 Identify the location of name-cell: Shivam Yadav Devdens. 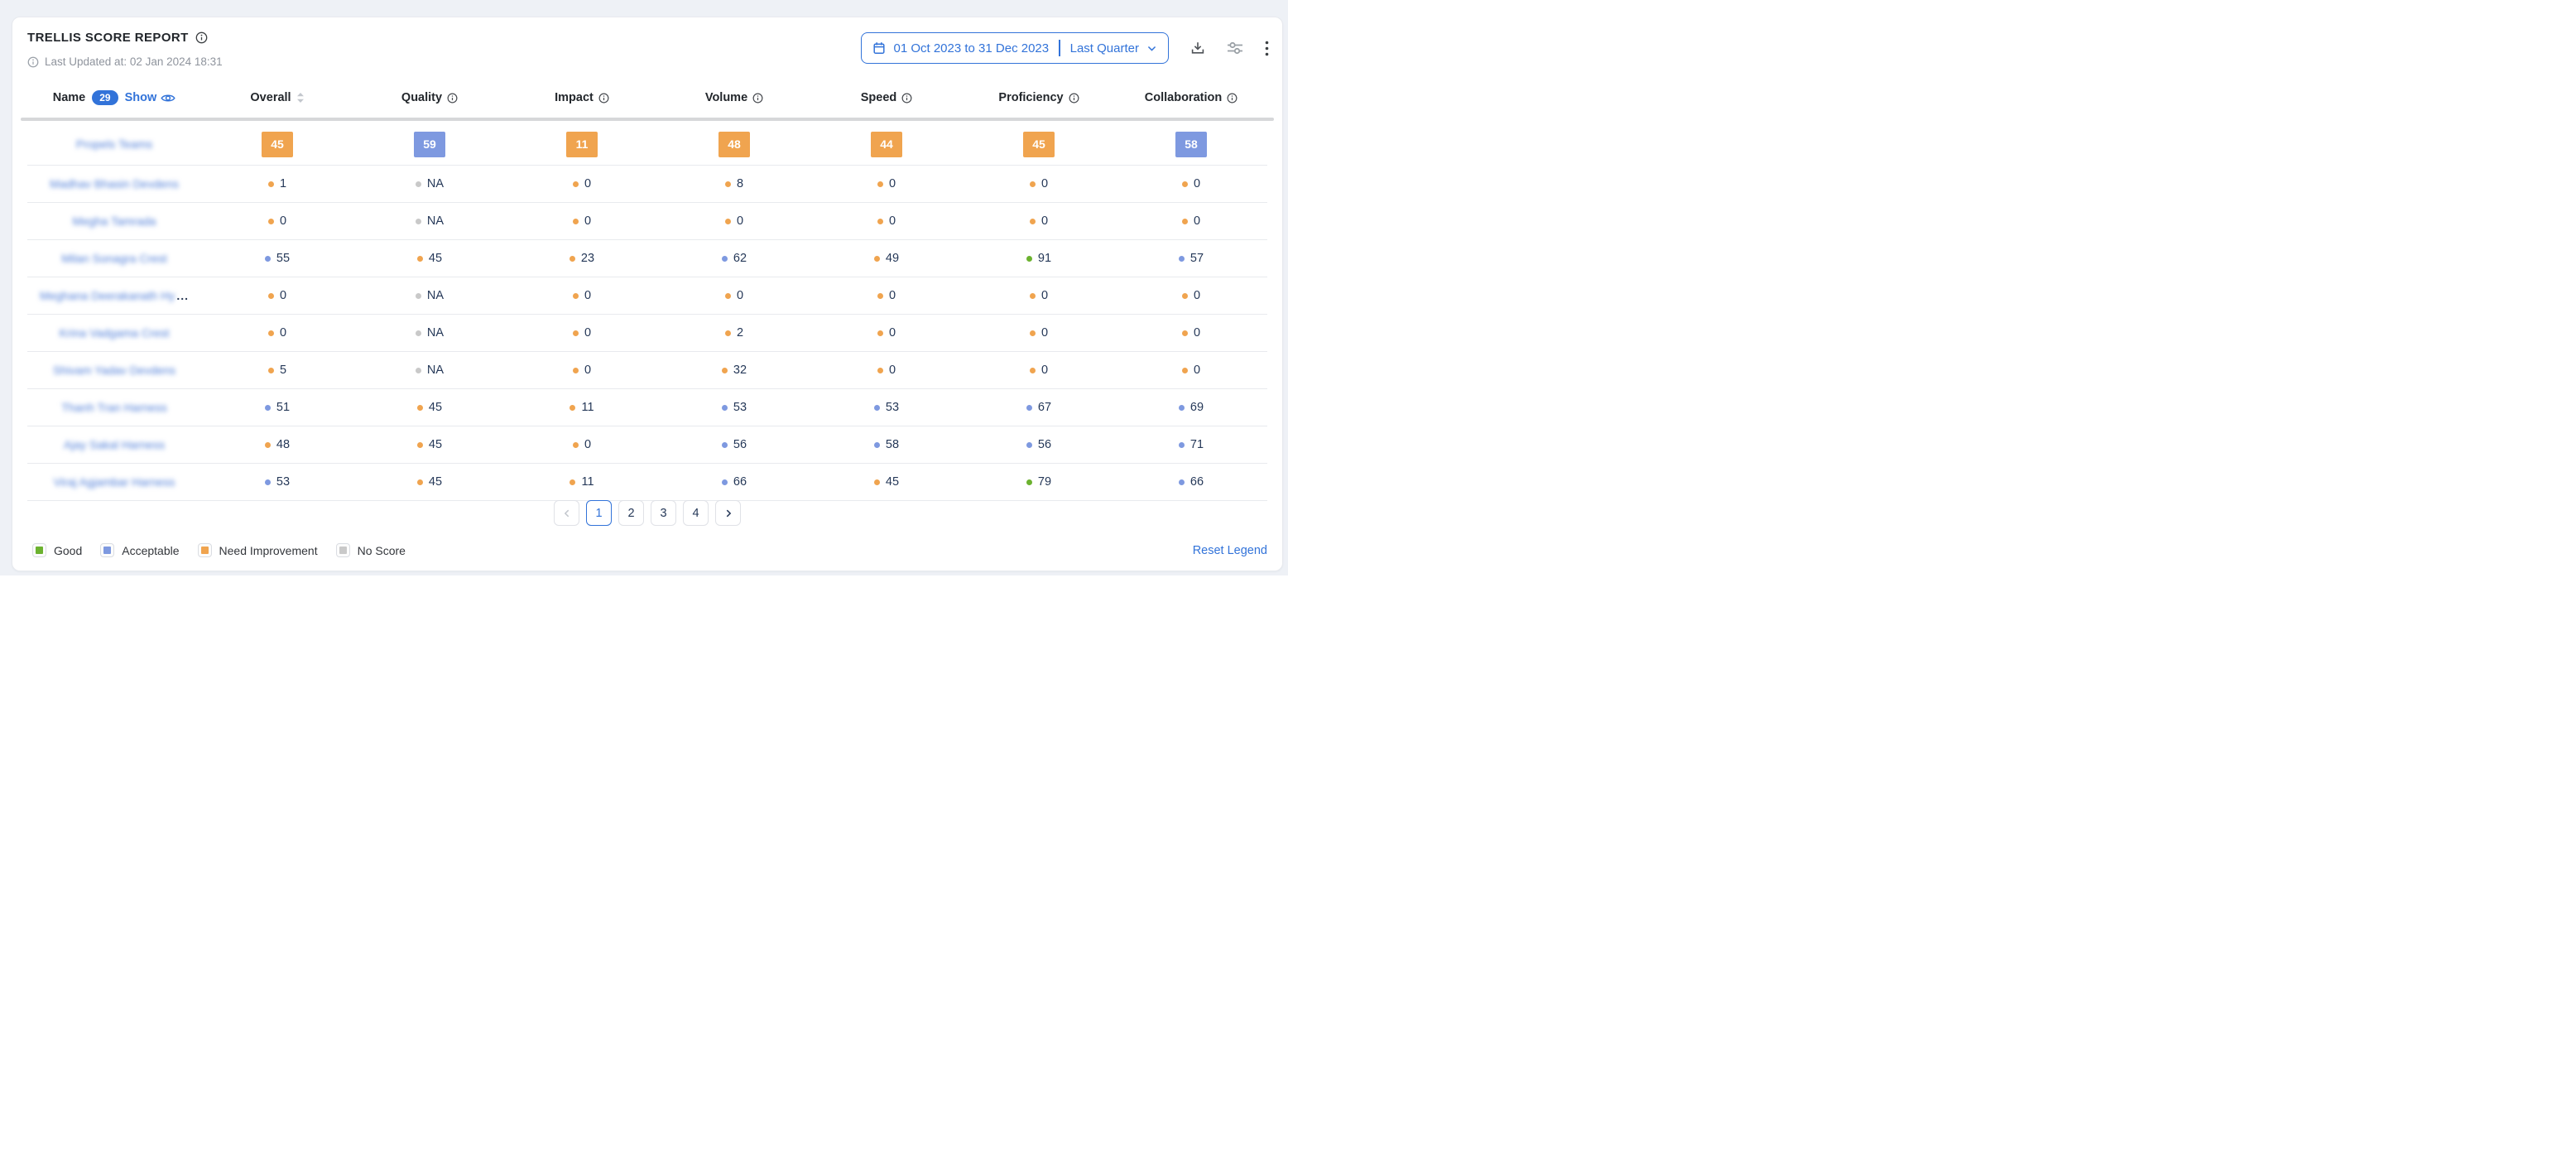
(114, 370).